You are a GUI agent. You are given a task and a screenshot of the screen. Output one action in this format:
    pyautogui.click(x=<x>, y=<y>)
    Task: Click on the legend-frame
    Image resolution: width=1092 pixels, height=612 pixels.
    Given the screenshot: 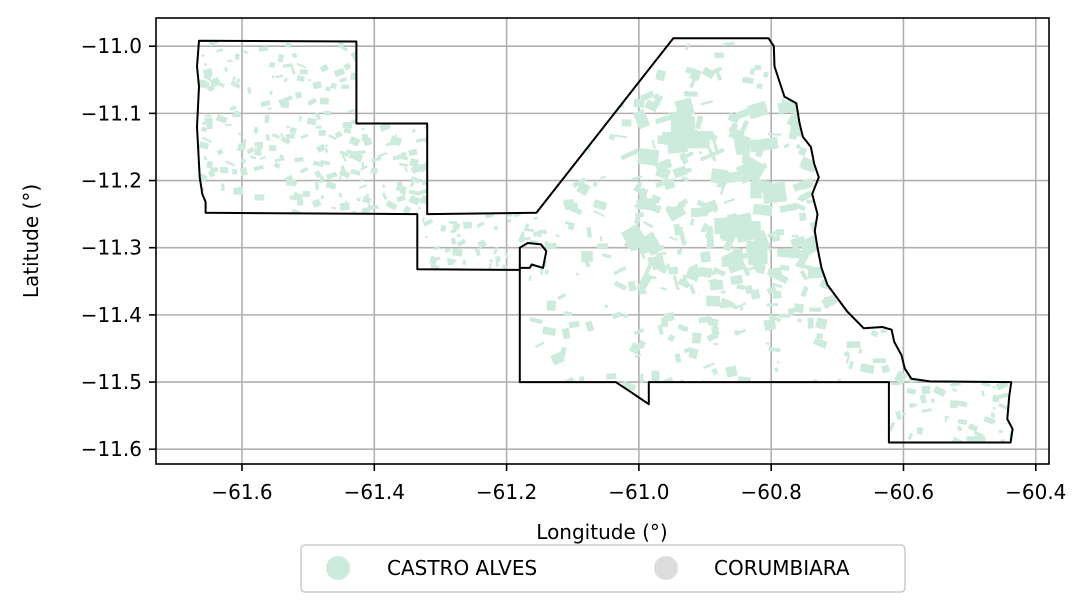 What is the action you would take?
    pyautogui.click(x=603, y=568)
    